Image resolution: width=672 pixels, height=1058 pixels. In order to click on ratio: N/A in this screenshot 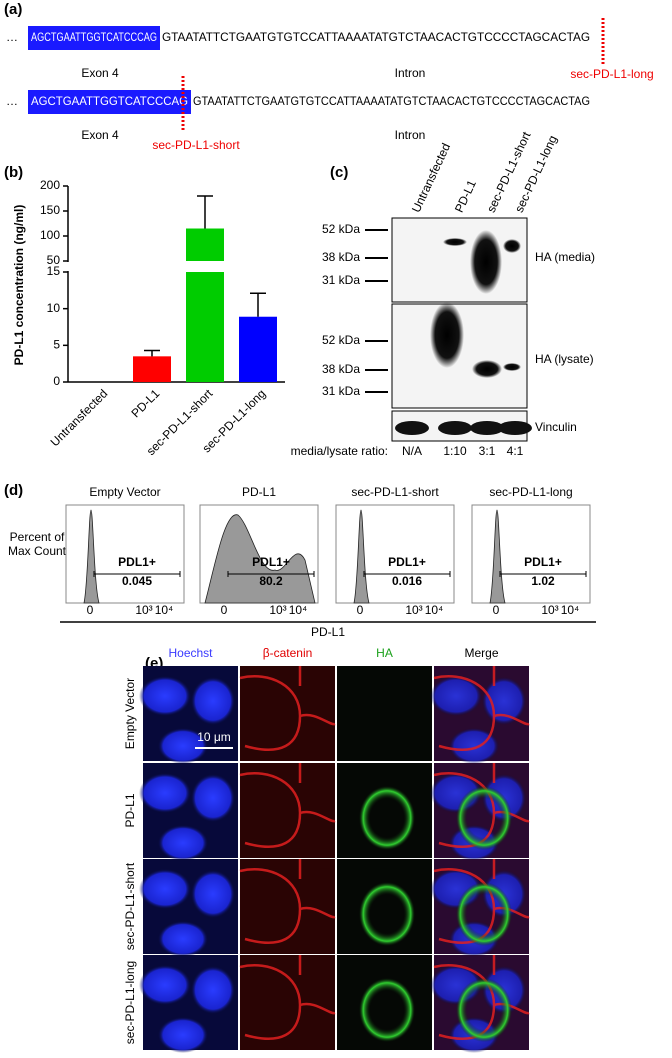, I will do `click(412, 451)`.